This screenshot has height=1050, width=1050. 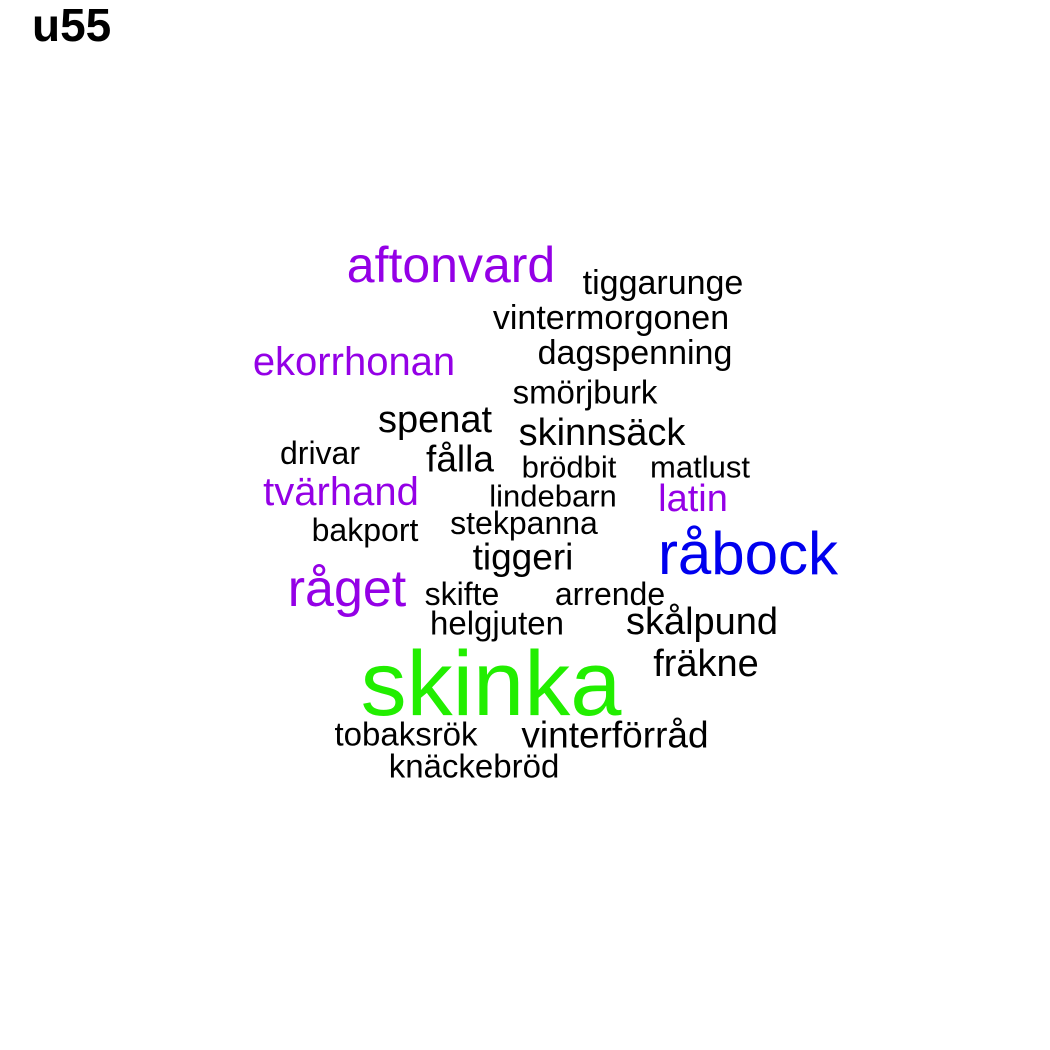 What do you see at coordinates (553, 496) in the screenshot?
I see `word-lindebarn: lindebarn` at bounding box center [553, 496].